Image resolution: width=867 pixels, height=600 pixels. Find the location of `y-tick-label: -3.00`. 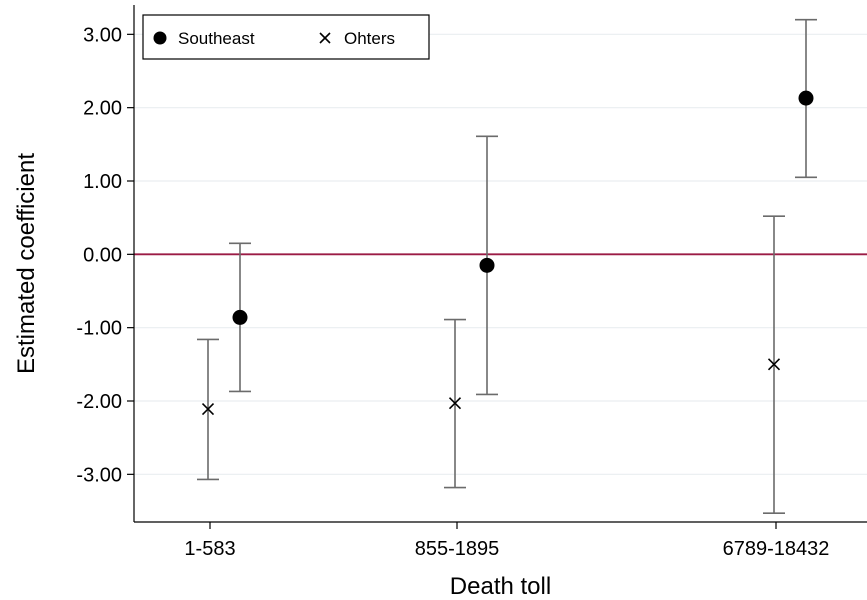

y-tick-label: -3.00 is located at coordinates (99, 475).